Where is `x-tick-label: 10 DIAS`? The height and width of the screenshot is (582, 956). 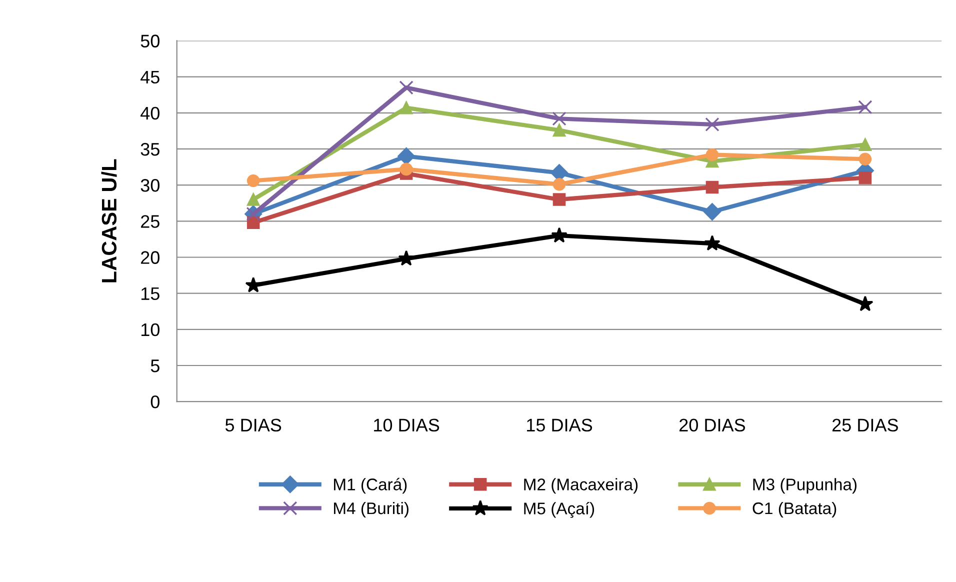 x-tick-label: 10 DIAS is located at coordinates (407, 425).